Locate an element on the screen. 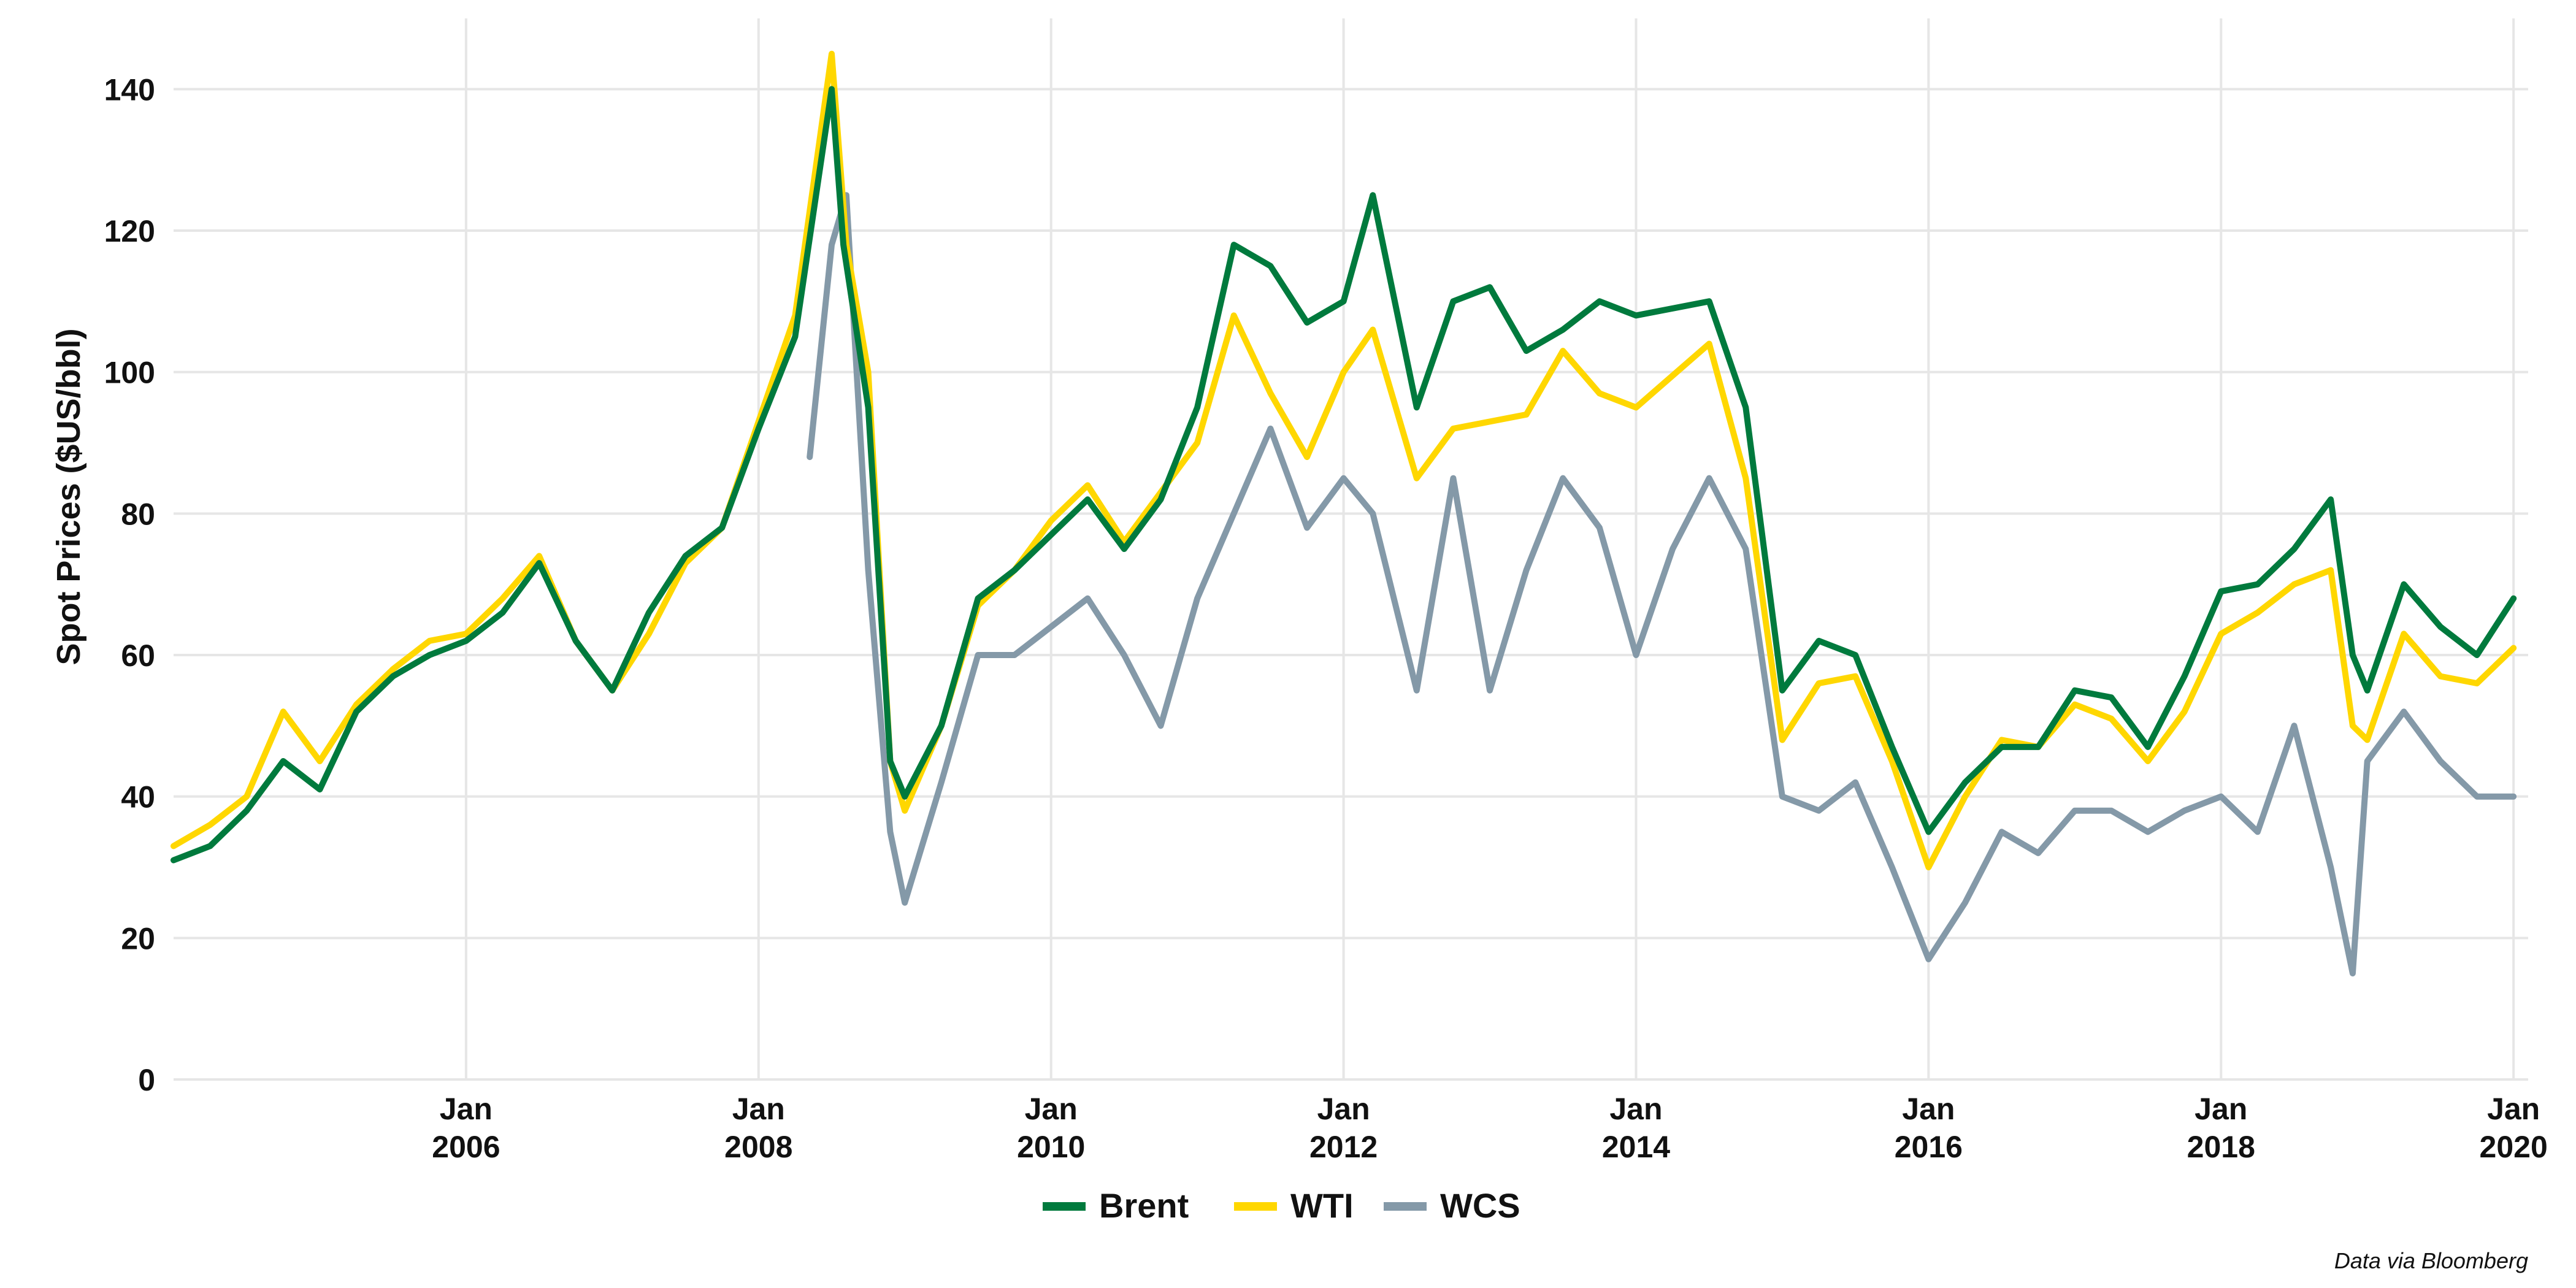 This screenshot has height=1288, width=2576. x-tick-label-year: 2010 is located at coordinates (1051, 1147).